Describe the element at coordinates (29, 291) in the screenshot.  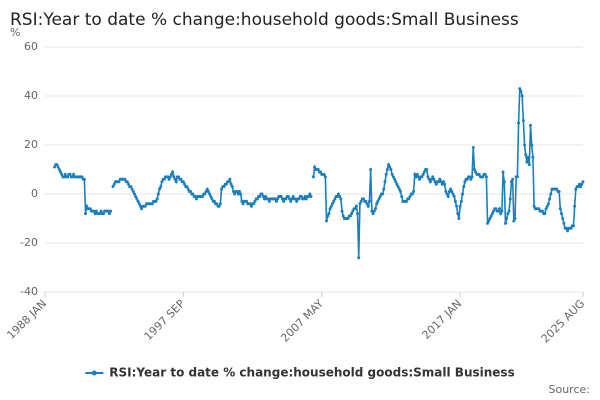
I see `y-tick-label: -40` at that location.